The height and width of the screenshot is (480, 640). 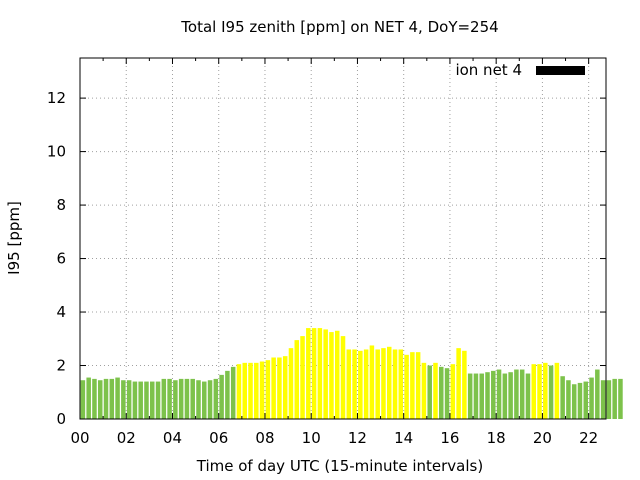 What do you see at coordinates (264, 438) in the screenshot?
I see `x-tick-label: 08` at bounding box center [264, 438].